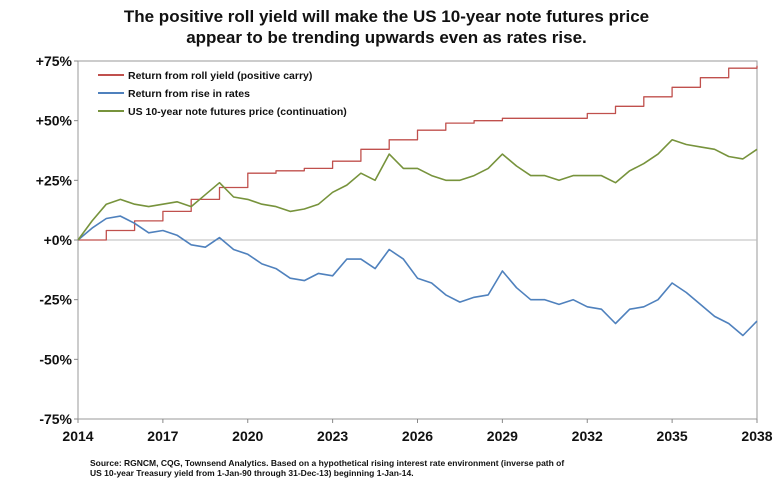 This screenshot has width=773, height=485. Describe the element at coordinates (58, 240) in the screenshot. I see `y-tick-label: +0%` at that location.